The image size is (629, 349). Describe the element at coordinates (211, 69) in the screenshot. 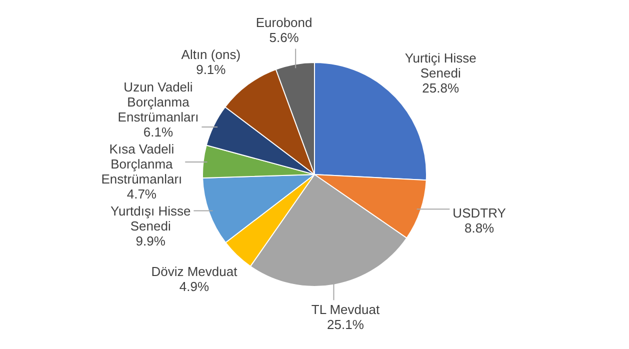

I see `data-label: 9.1%` at that location.